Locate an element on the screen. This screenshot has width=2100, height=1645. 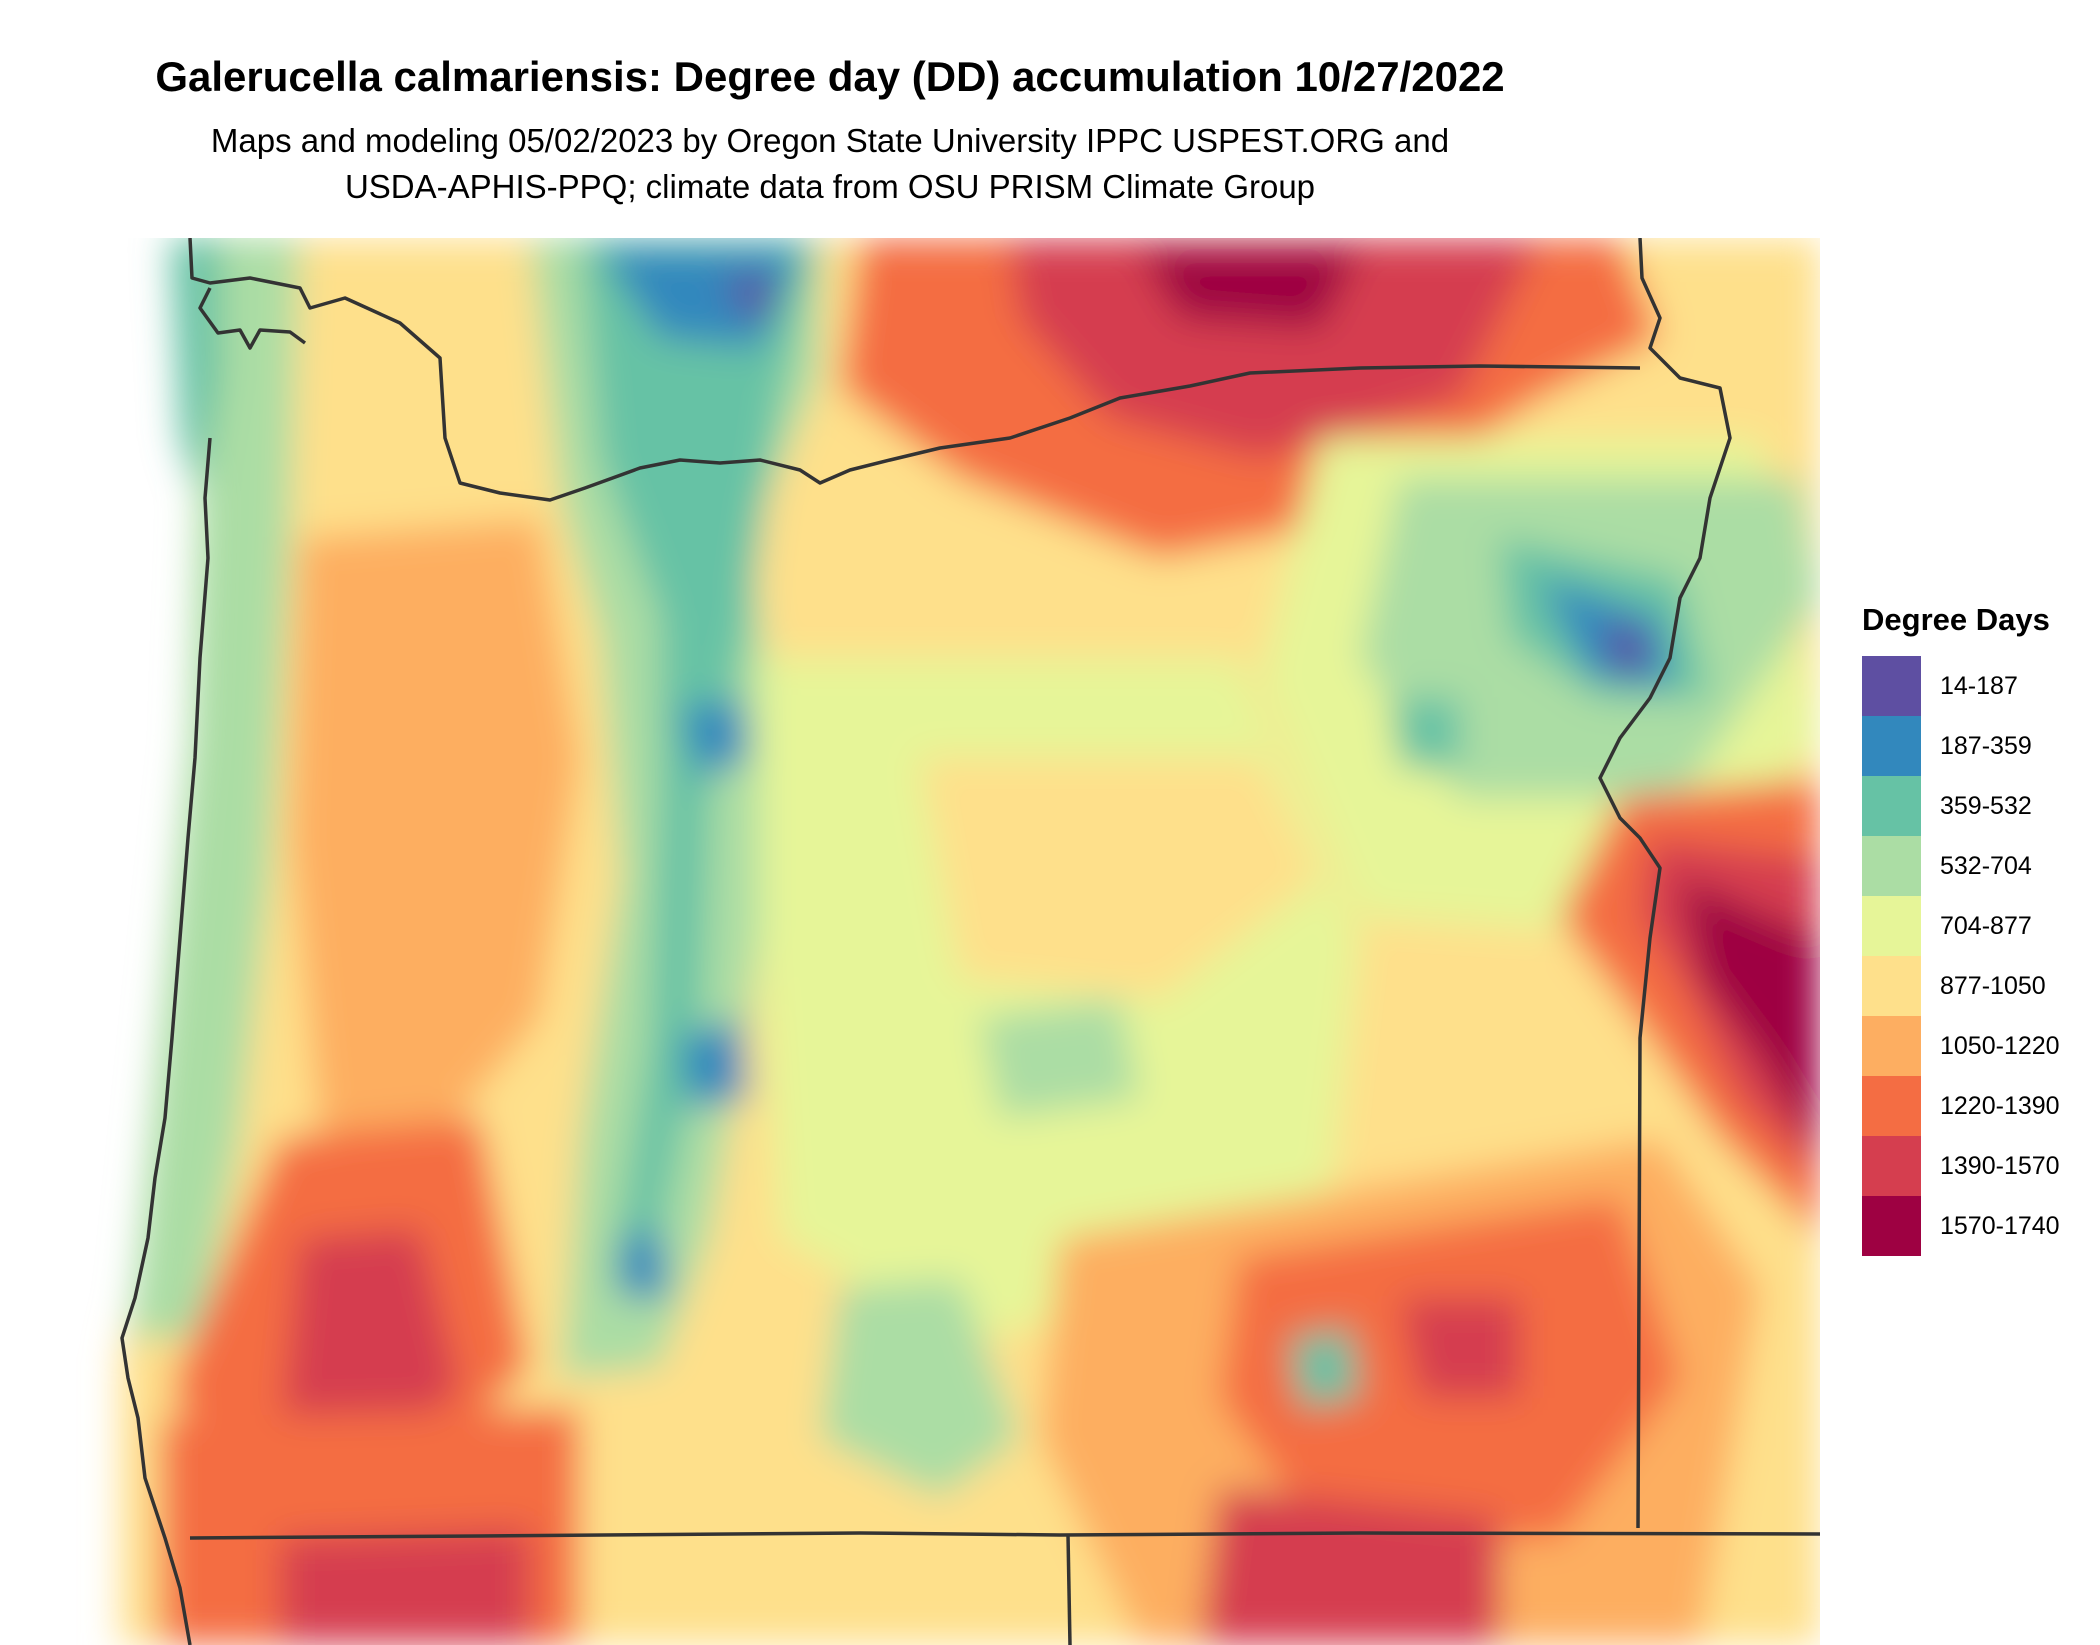
legend-item: 1570-1740 is located at coordinates (1977, 1226).